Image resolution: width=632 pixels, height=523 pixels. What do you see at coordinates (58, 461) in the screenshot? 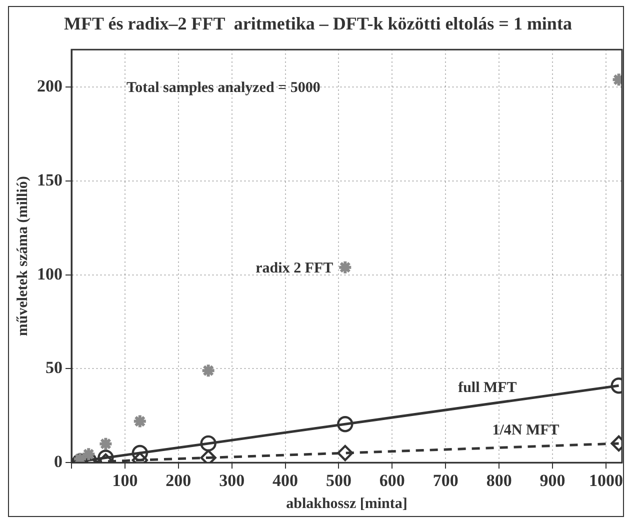
I see `y-tick-label: 0` at bounding box center [58, 461].